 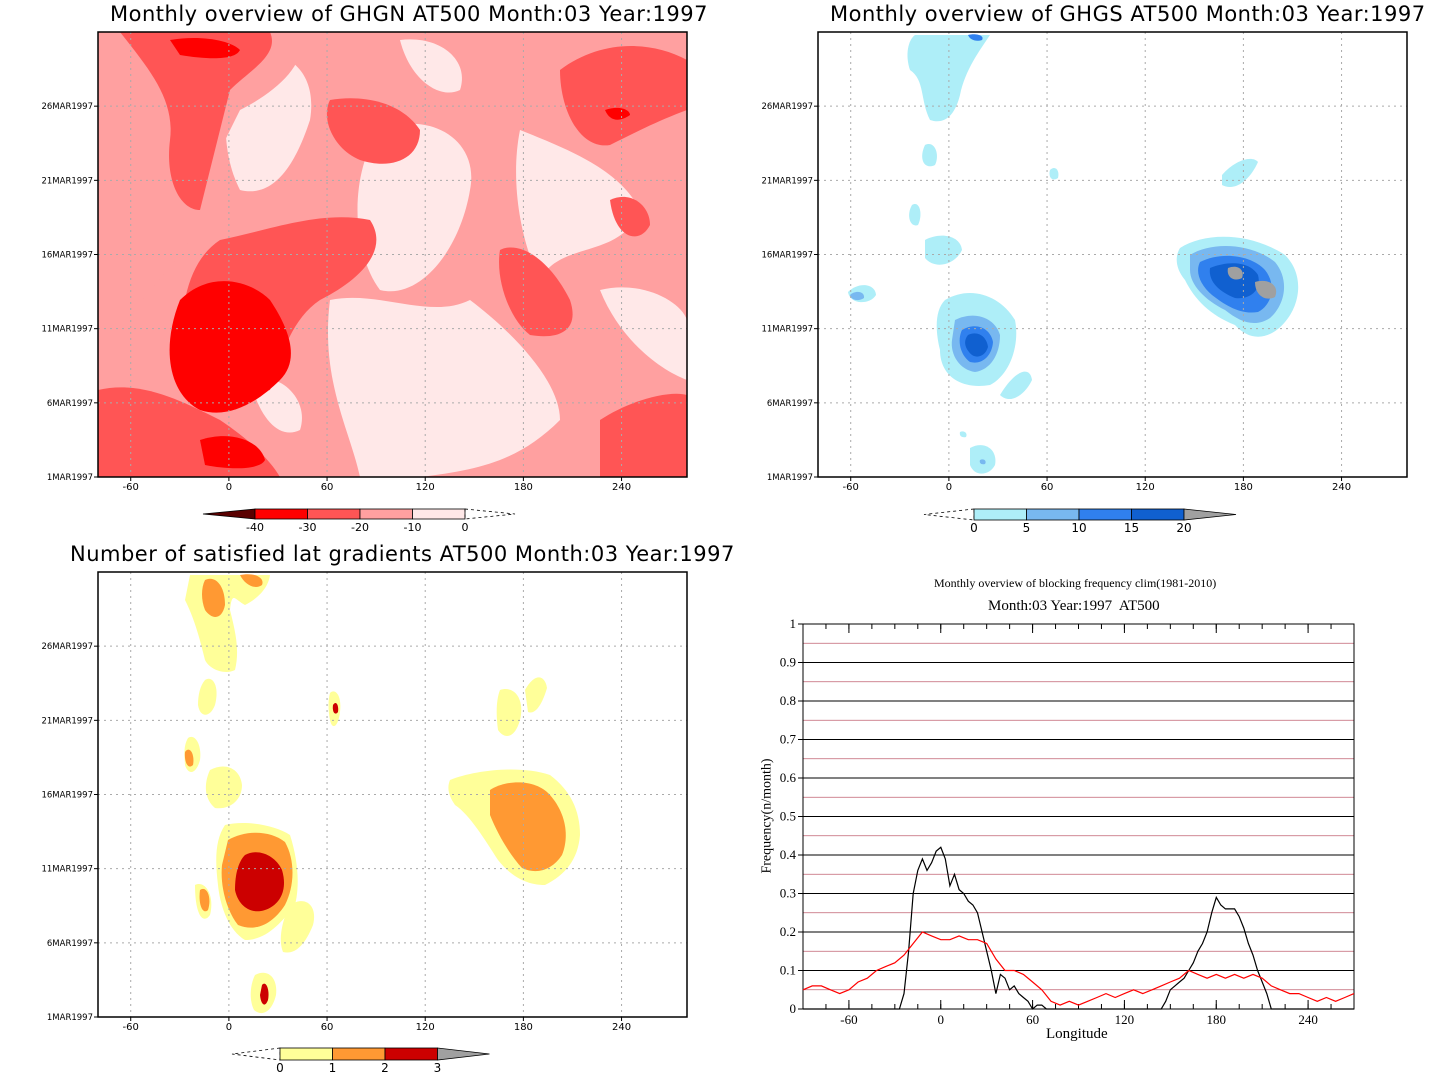 I want to click on colorbar-tick-label: 15, so click(x=1131, y=528).